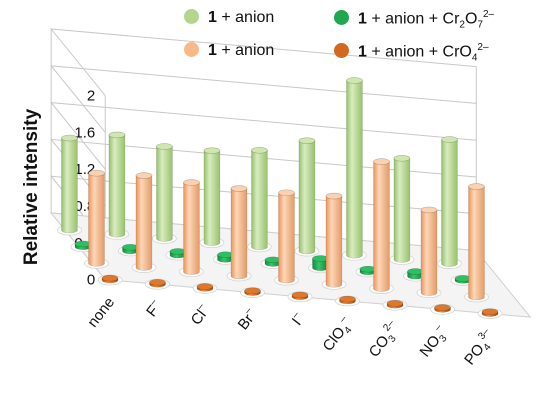  Describe the element at coordinates (154, 309) in the screenshot. I see `category-label: F–` at that location.